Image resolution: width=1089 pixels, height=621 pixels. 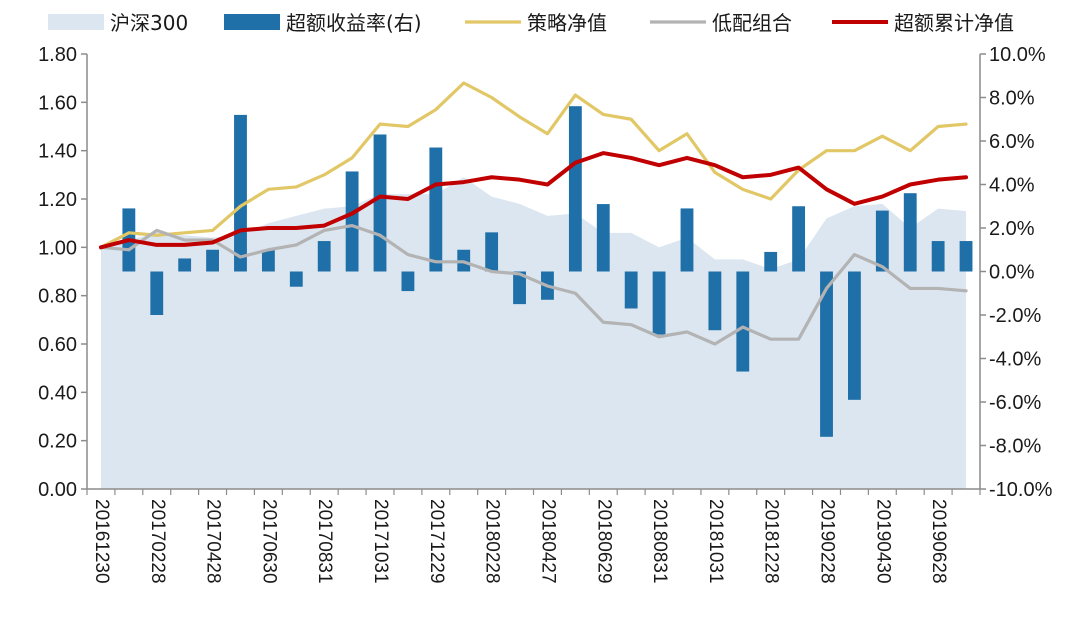 I want to click on right-tick-label: -2.0%, so click(x=1015, y=316).